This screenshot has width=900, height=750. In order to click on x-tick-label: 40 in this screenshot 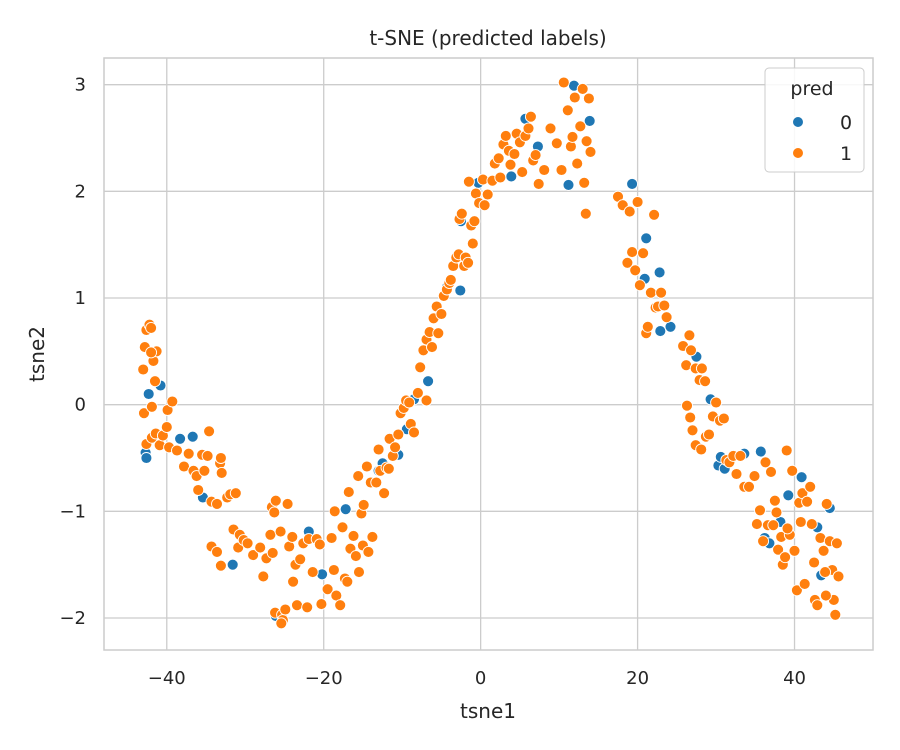, I will do `click(794, 678)`.